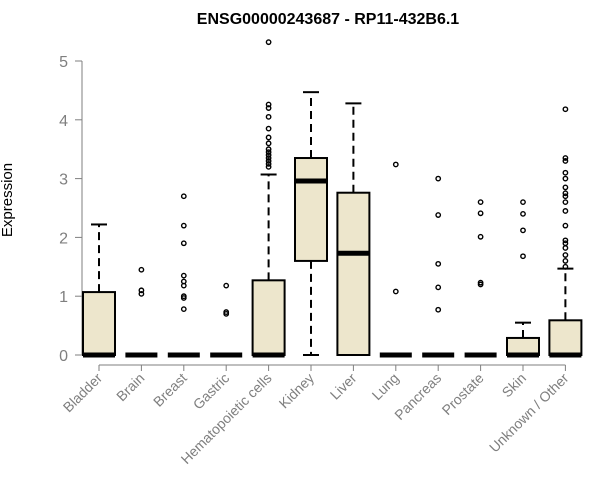 Image resolution: width=600 pixels, height=500 pixels. What do you see at coordinates (83, 393) in the screenshot?
I see `x-tick-label: Bladder` at bounding box center [83, 393].